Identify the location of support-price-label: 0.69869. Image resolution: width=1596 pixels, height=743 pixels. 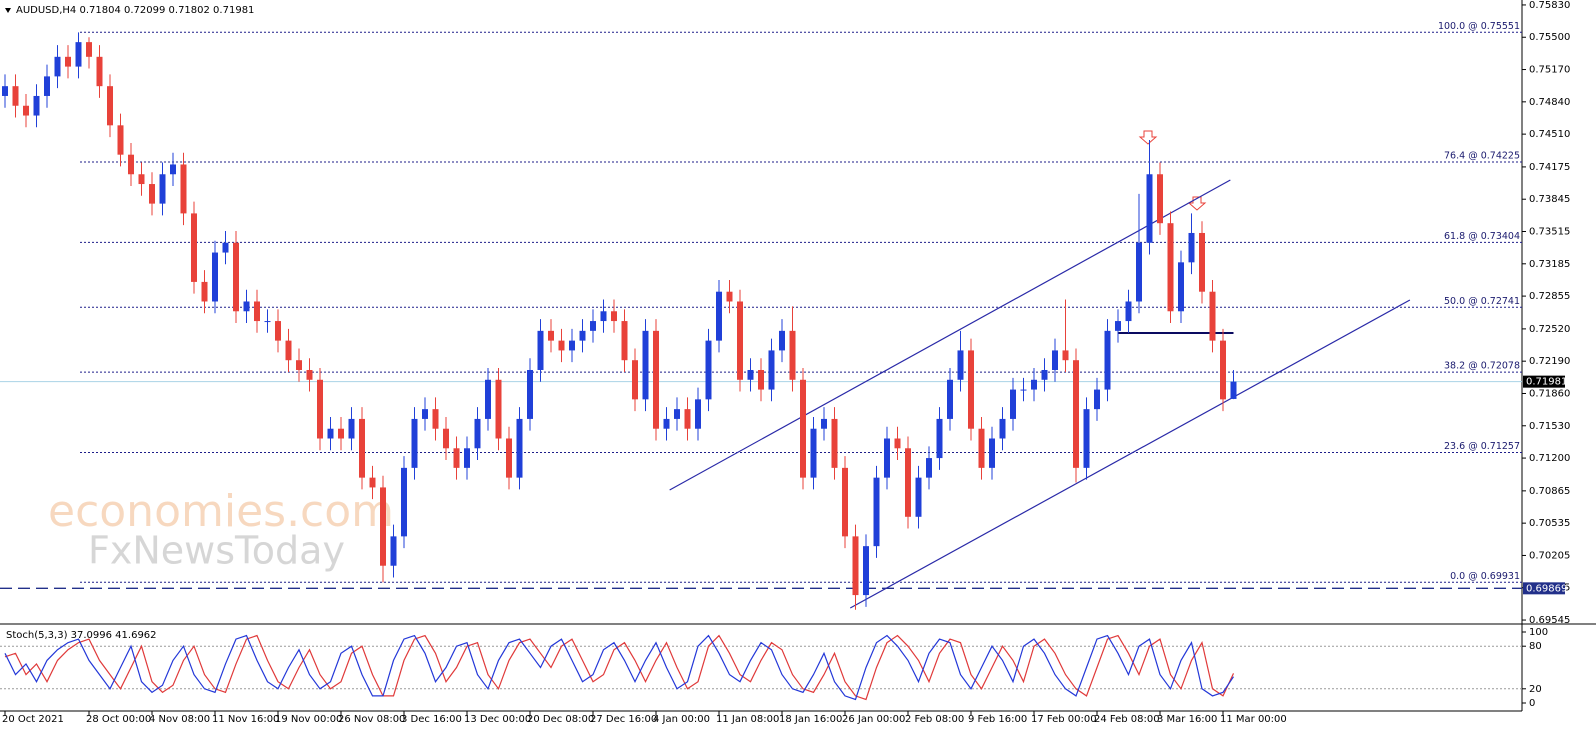
(1546, 588).